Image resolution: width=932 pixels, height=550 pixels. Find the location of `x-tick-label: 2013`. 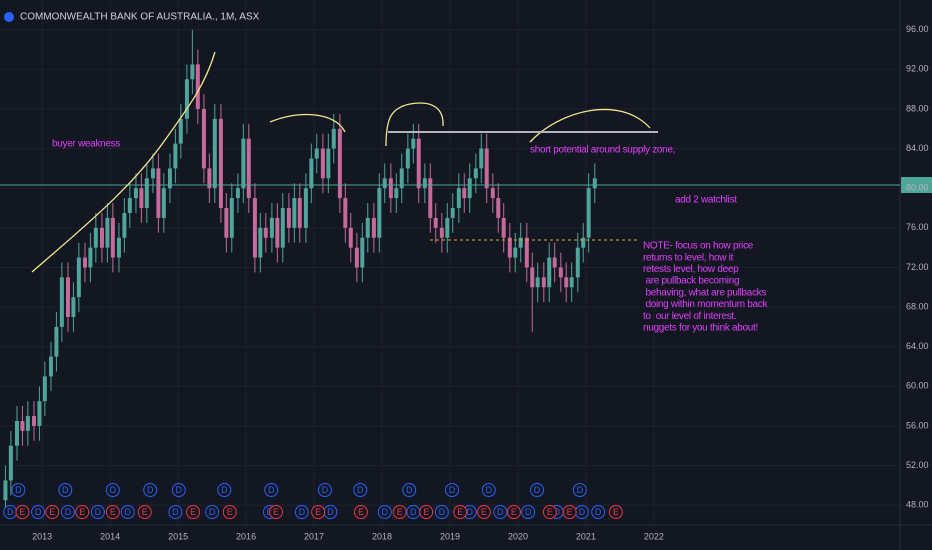

x-tick-label: 2013 is located at coordinates (42, 536).